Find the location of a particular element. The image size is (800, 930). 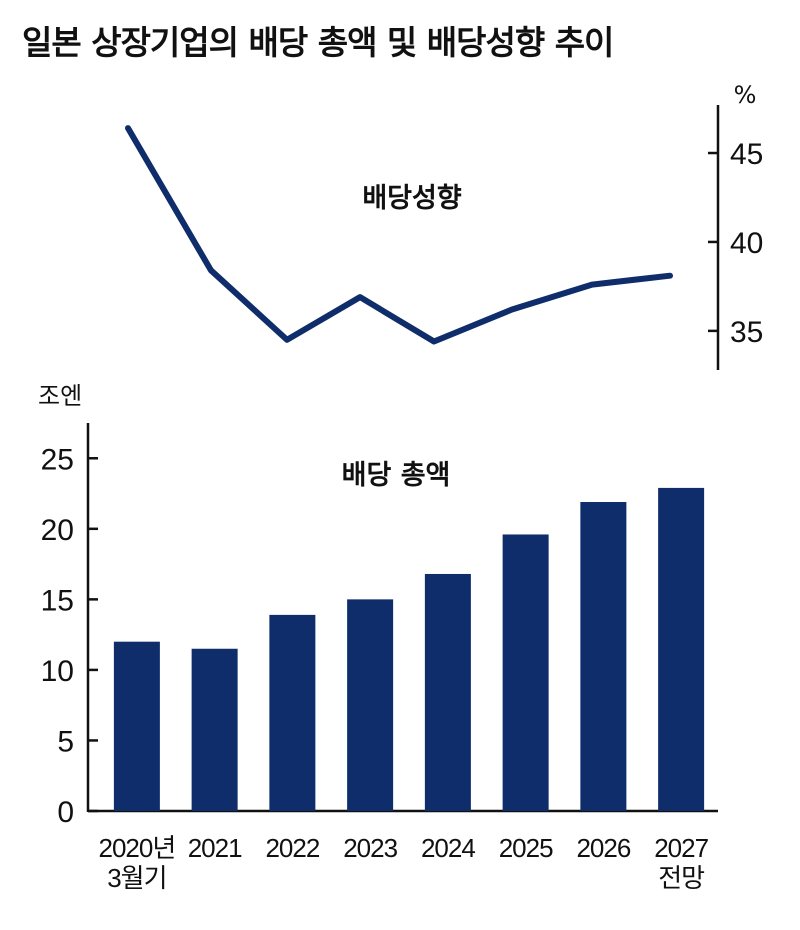

line-y-tick-label: 40 is located at coordinates (746, 243).